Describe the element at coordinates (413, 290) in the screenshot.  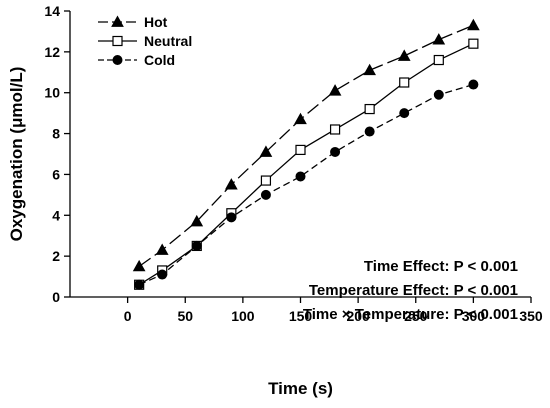
I see `stat-annotation: Temperature Effect: P < 0.001` at that location.